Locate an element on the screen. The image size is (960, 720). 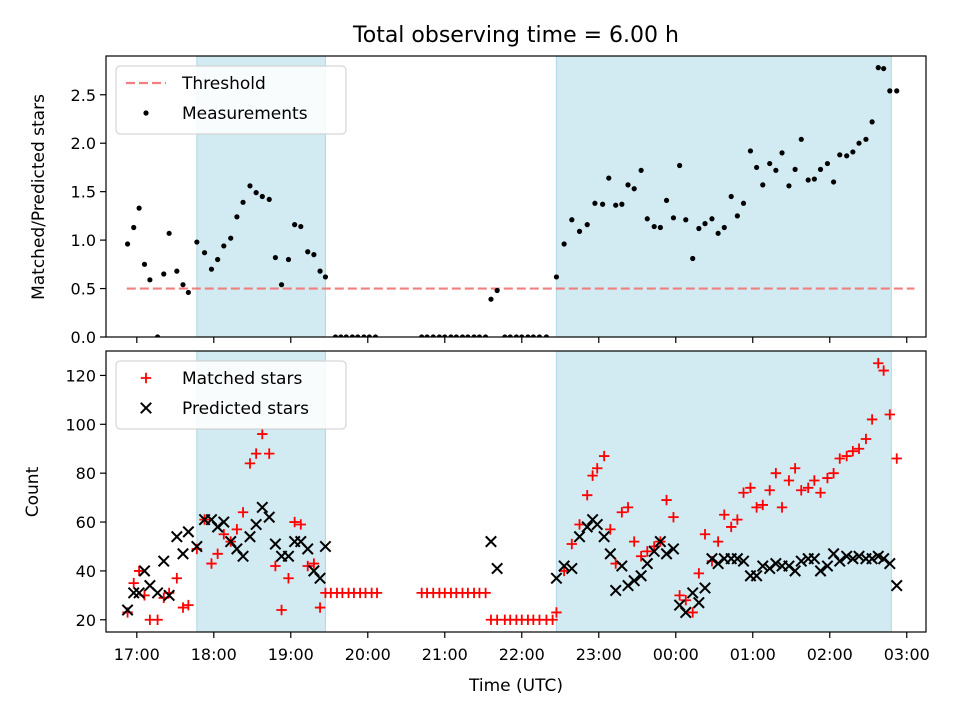
y-tick-label: 0.5 is located at coordinates (83, 289).